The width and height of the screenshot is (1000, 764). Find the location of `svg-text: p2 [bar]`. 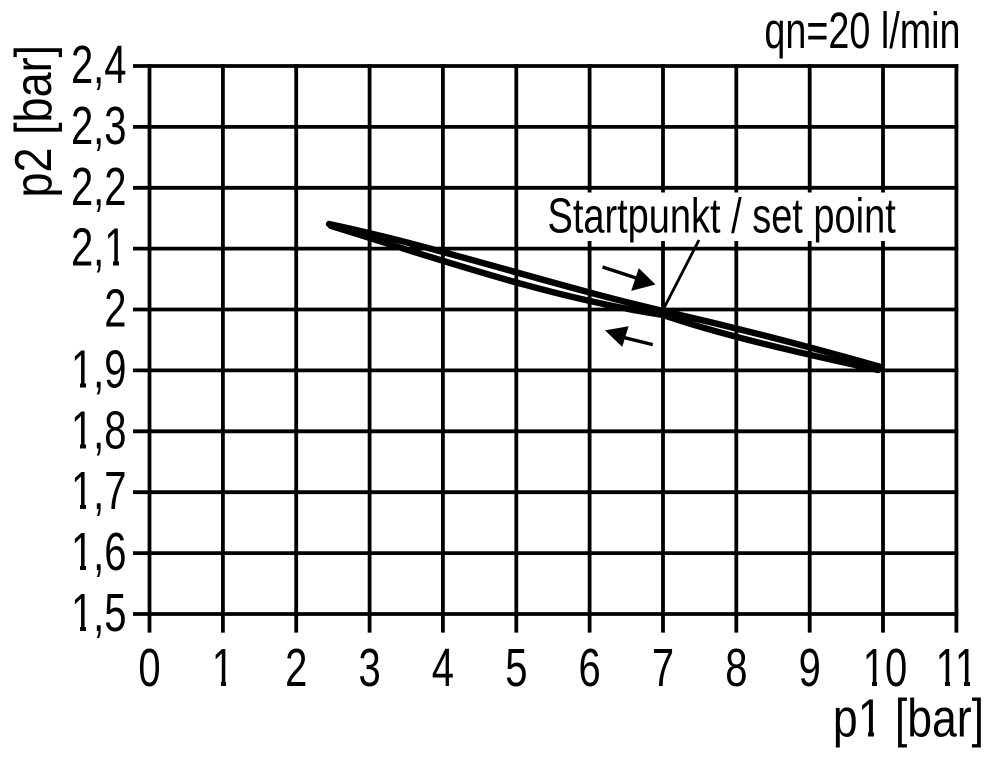

svg-text: p2 [bar] is located at coordinates (34, 121).